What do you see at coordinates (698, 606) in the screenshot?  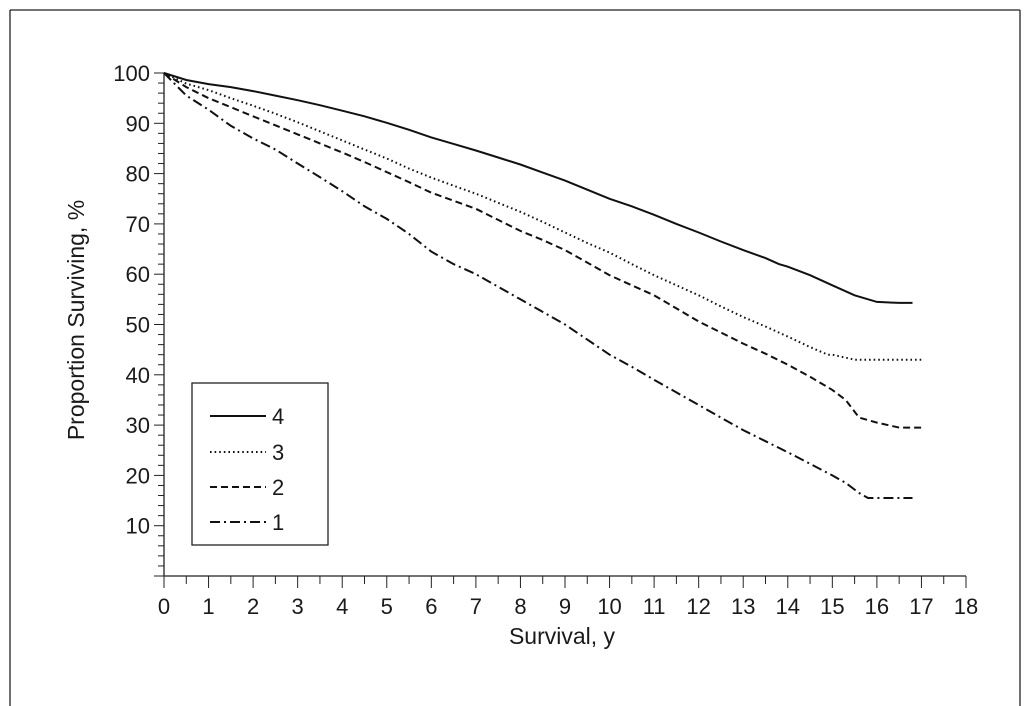 I see `x-tick-label: 12` at bounding box center [698, 606].